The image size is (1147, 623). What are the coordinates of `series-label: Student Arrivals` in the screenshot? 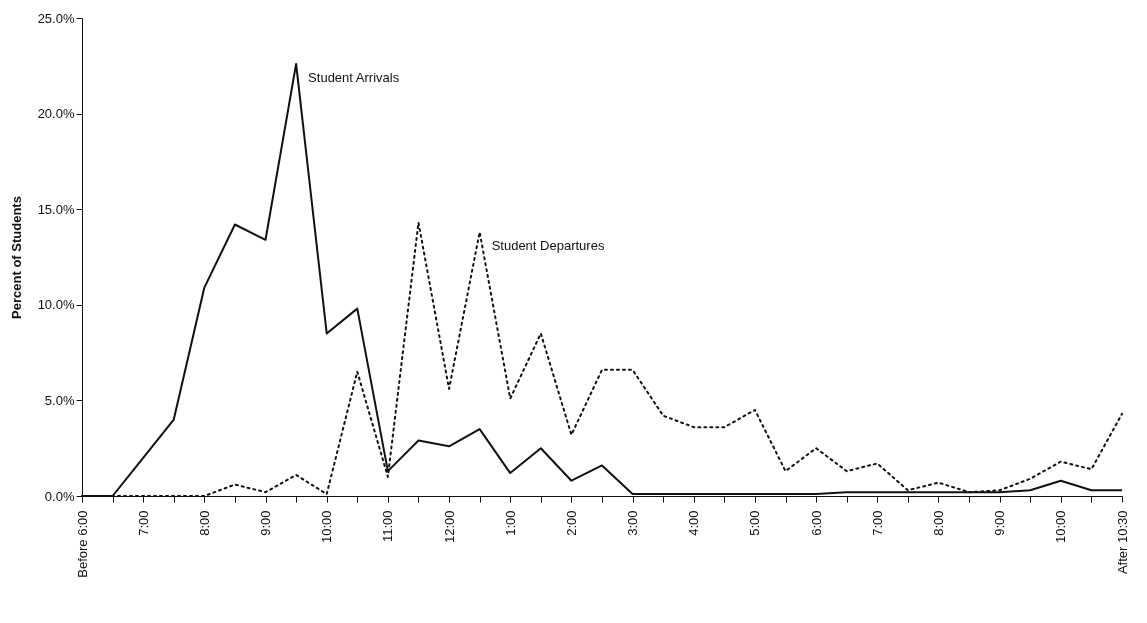 It's located at (354, 77).